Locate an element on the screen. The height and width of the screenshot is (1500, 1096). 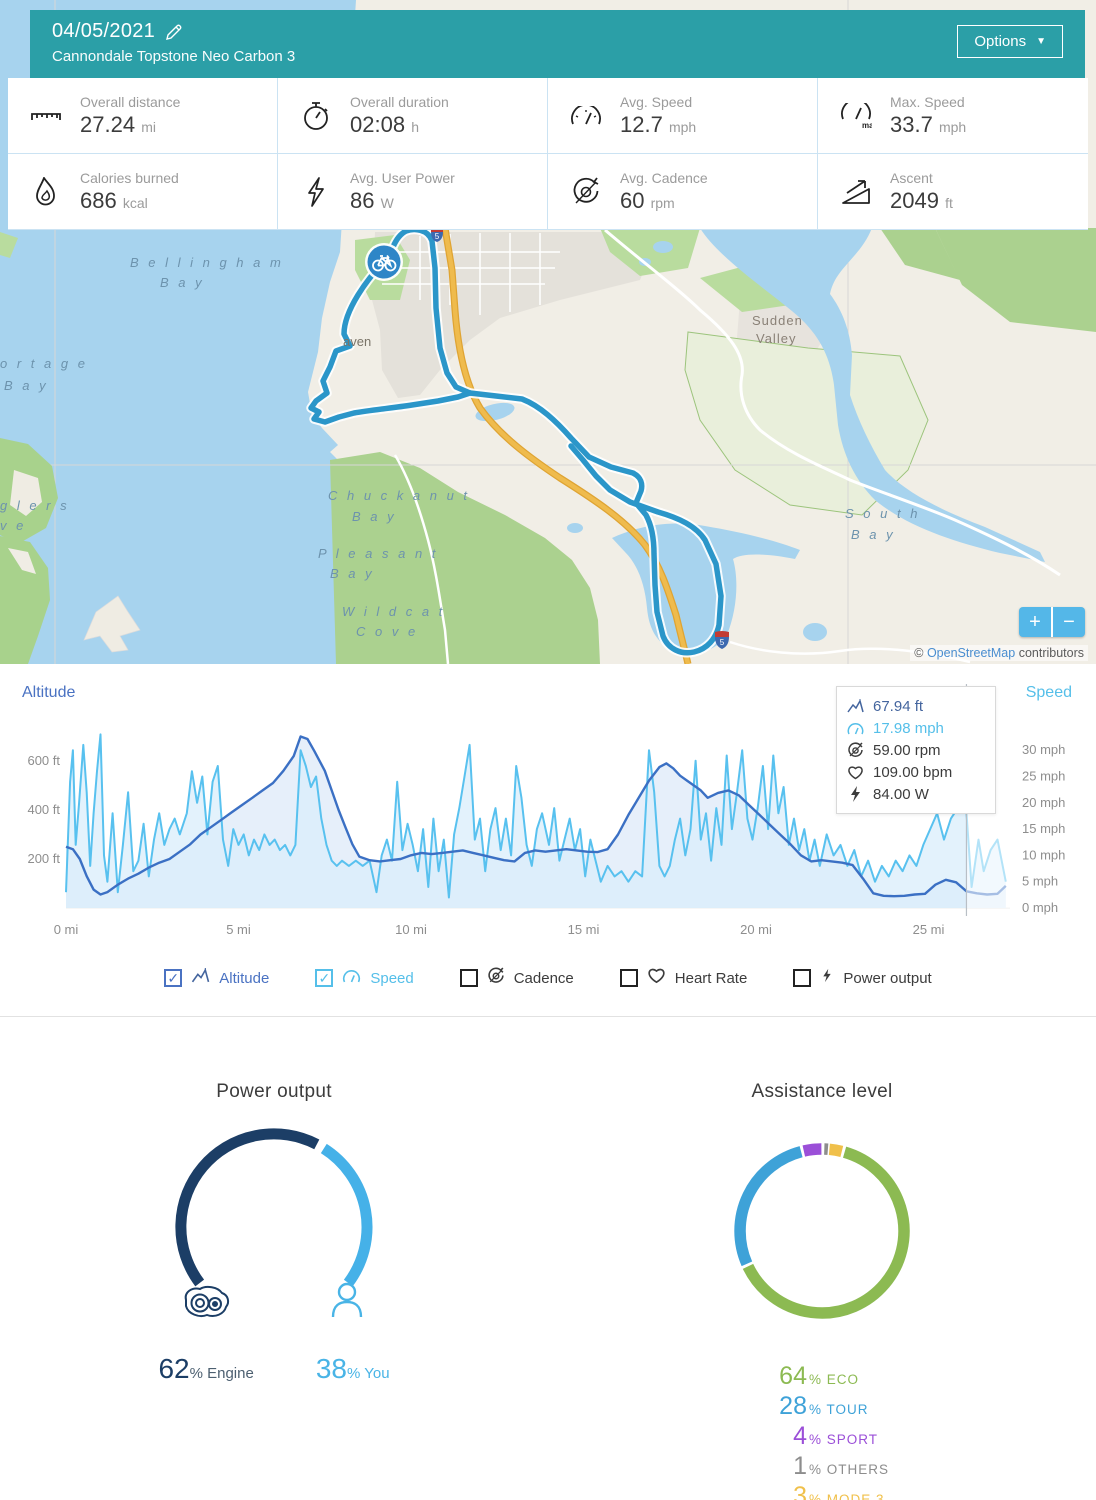
ride-start-marker is located at coordinates (384, 262).